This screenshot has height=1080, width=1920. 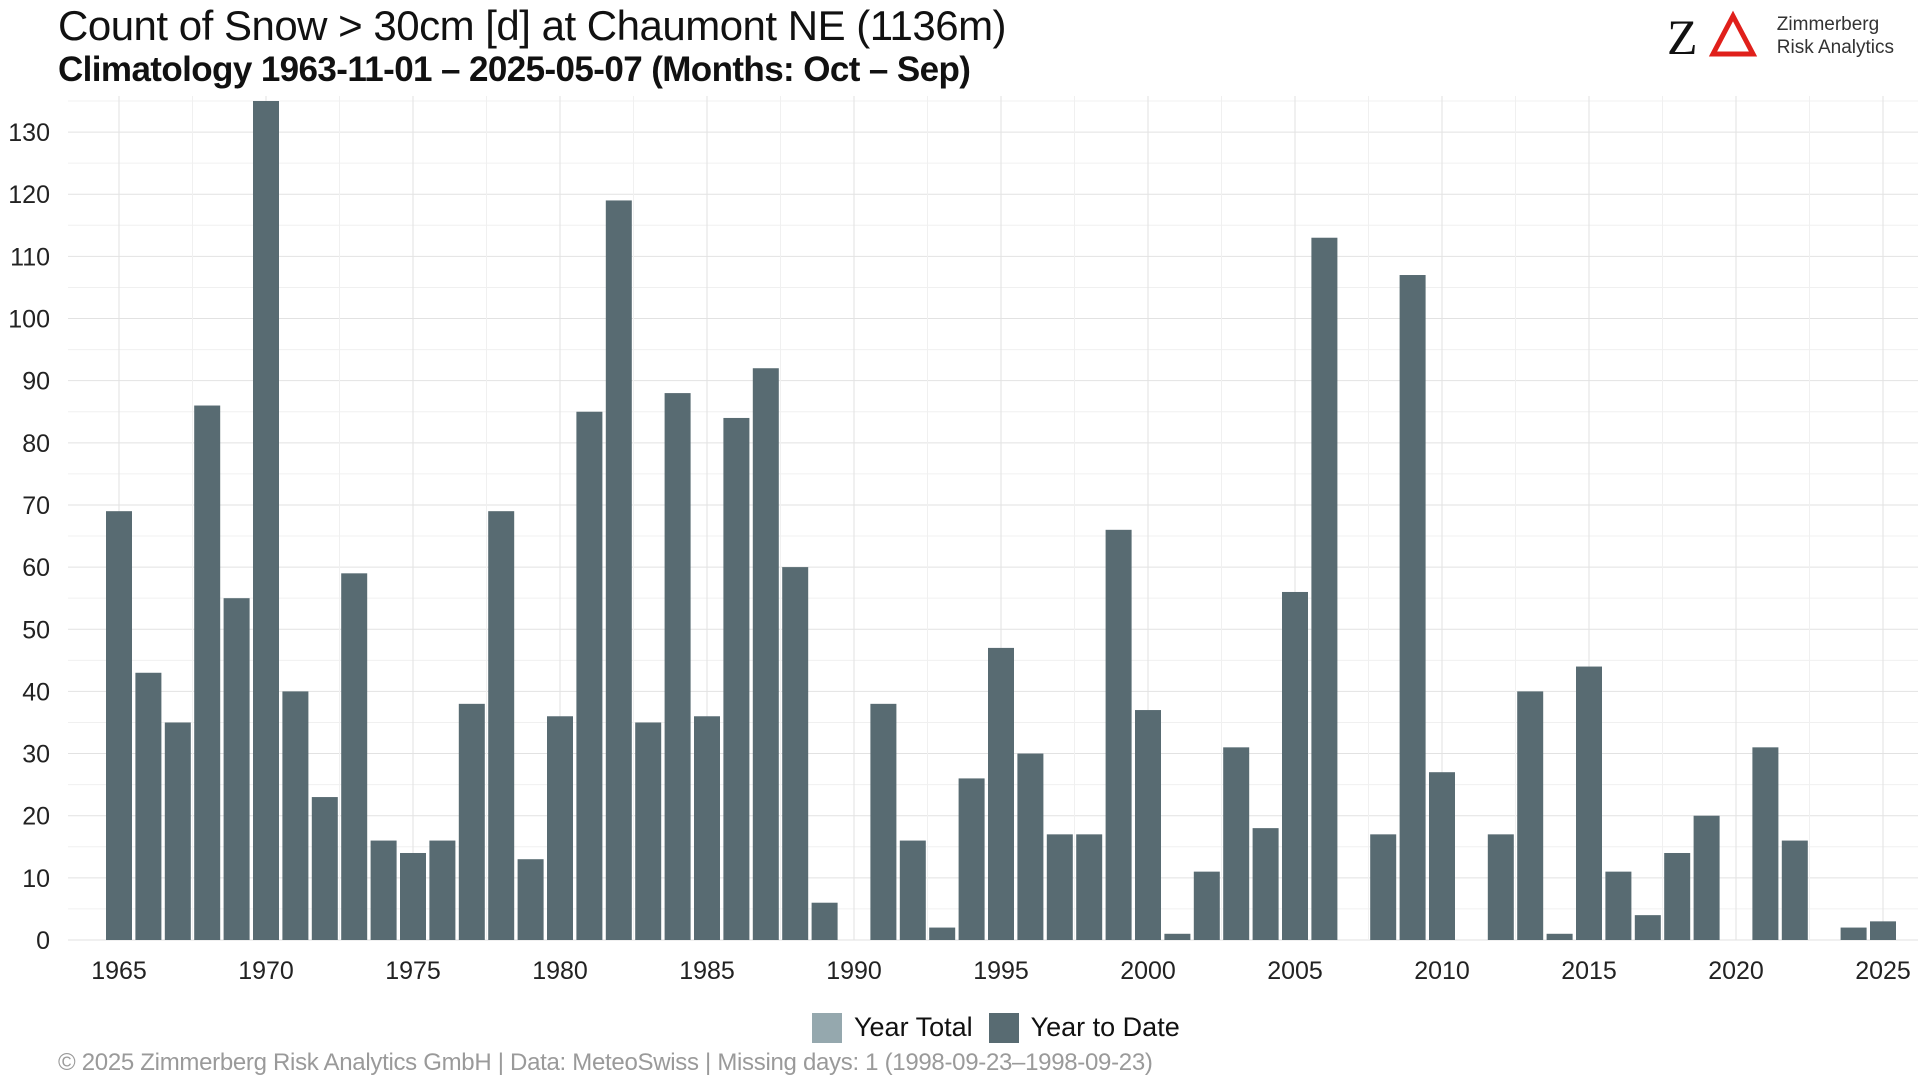 What do you see at coordinates (1530, 815) in the screenshot?
I see `bar-2013` at bounding box center [1530, 815].